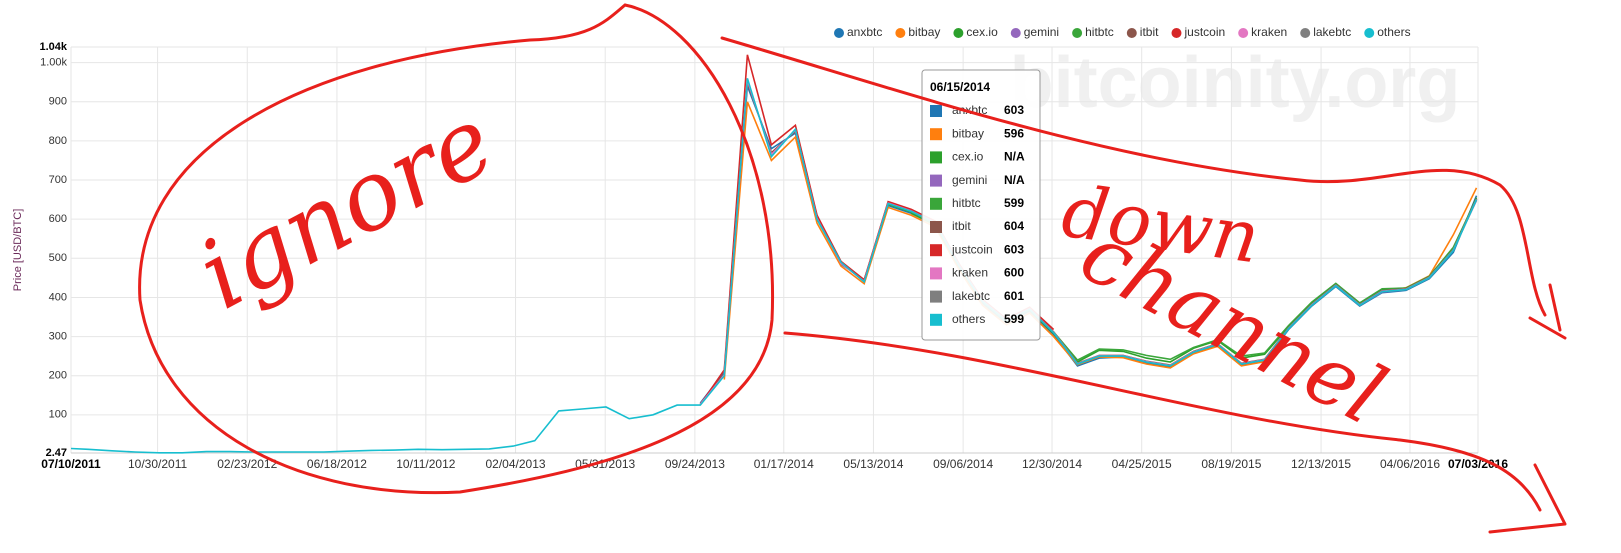 This screenshot has width=1621, height=553. What do you see at coordinates (968, 133) in the screenshot?
I see `tooltip-name: bitbay` at bounding box center [968, 133].